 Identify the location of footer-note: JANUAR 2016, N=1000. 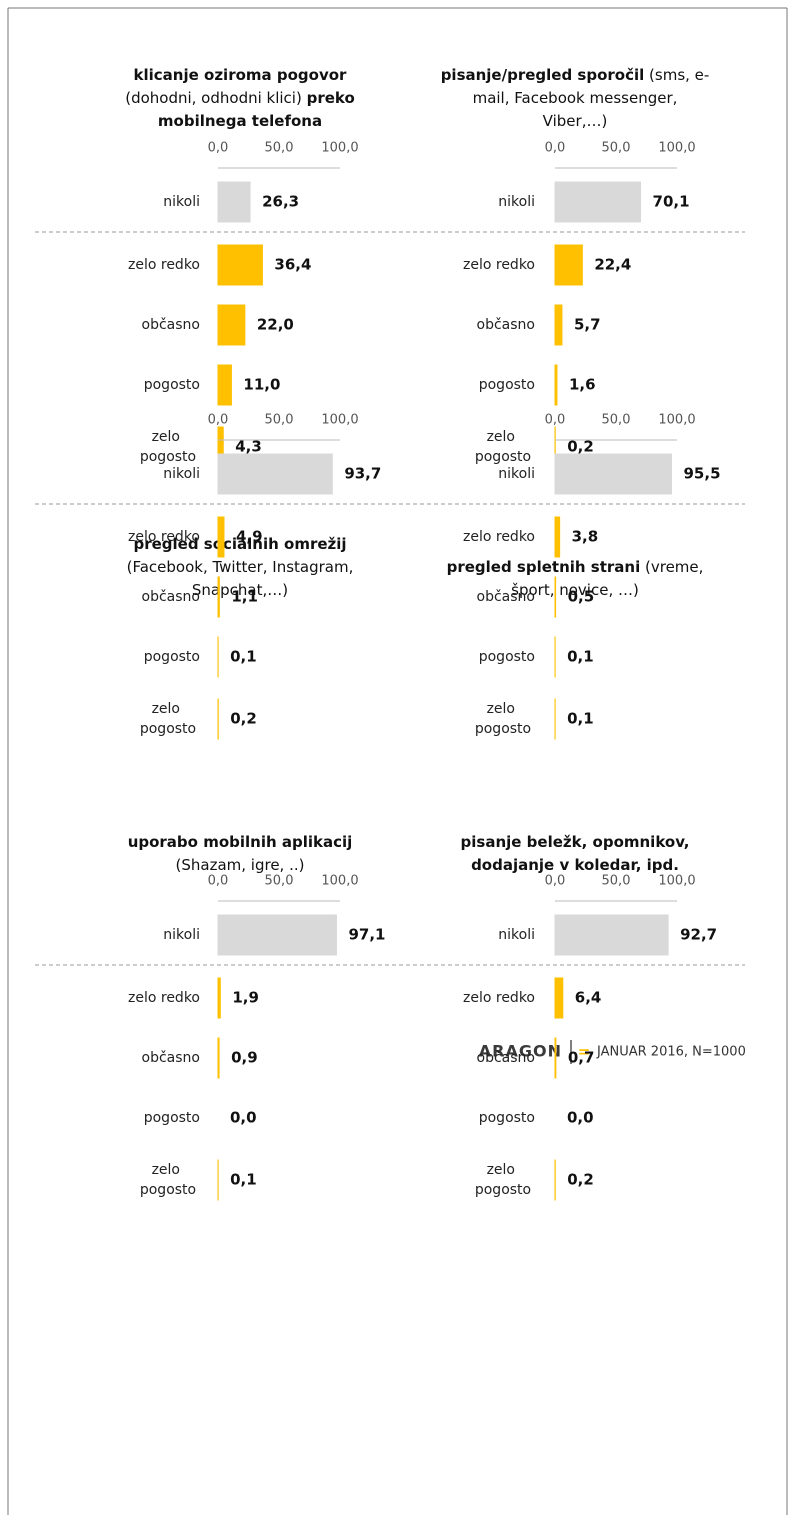
(671, 1052).